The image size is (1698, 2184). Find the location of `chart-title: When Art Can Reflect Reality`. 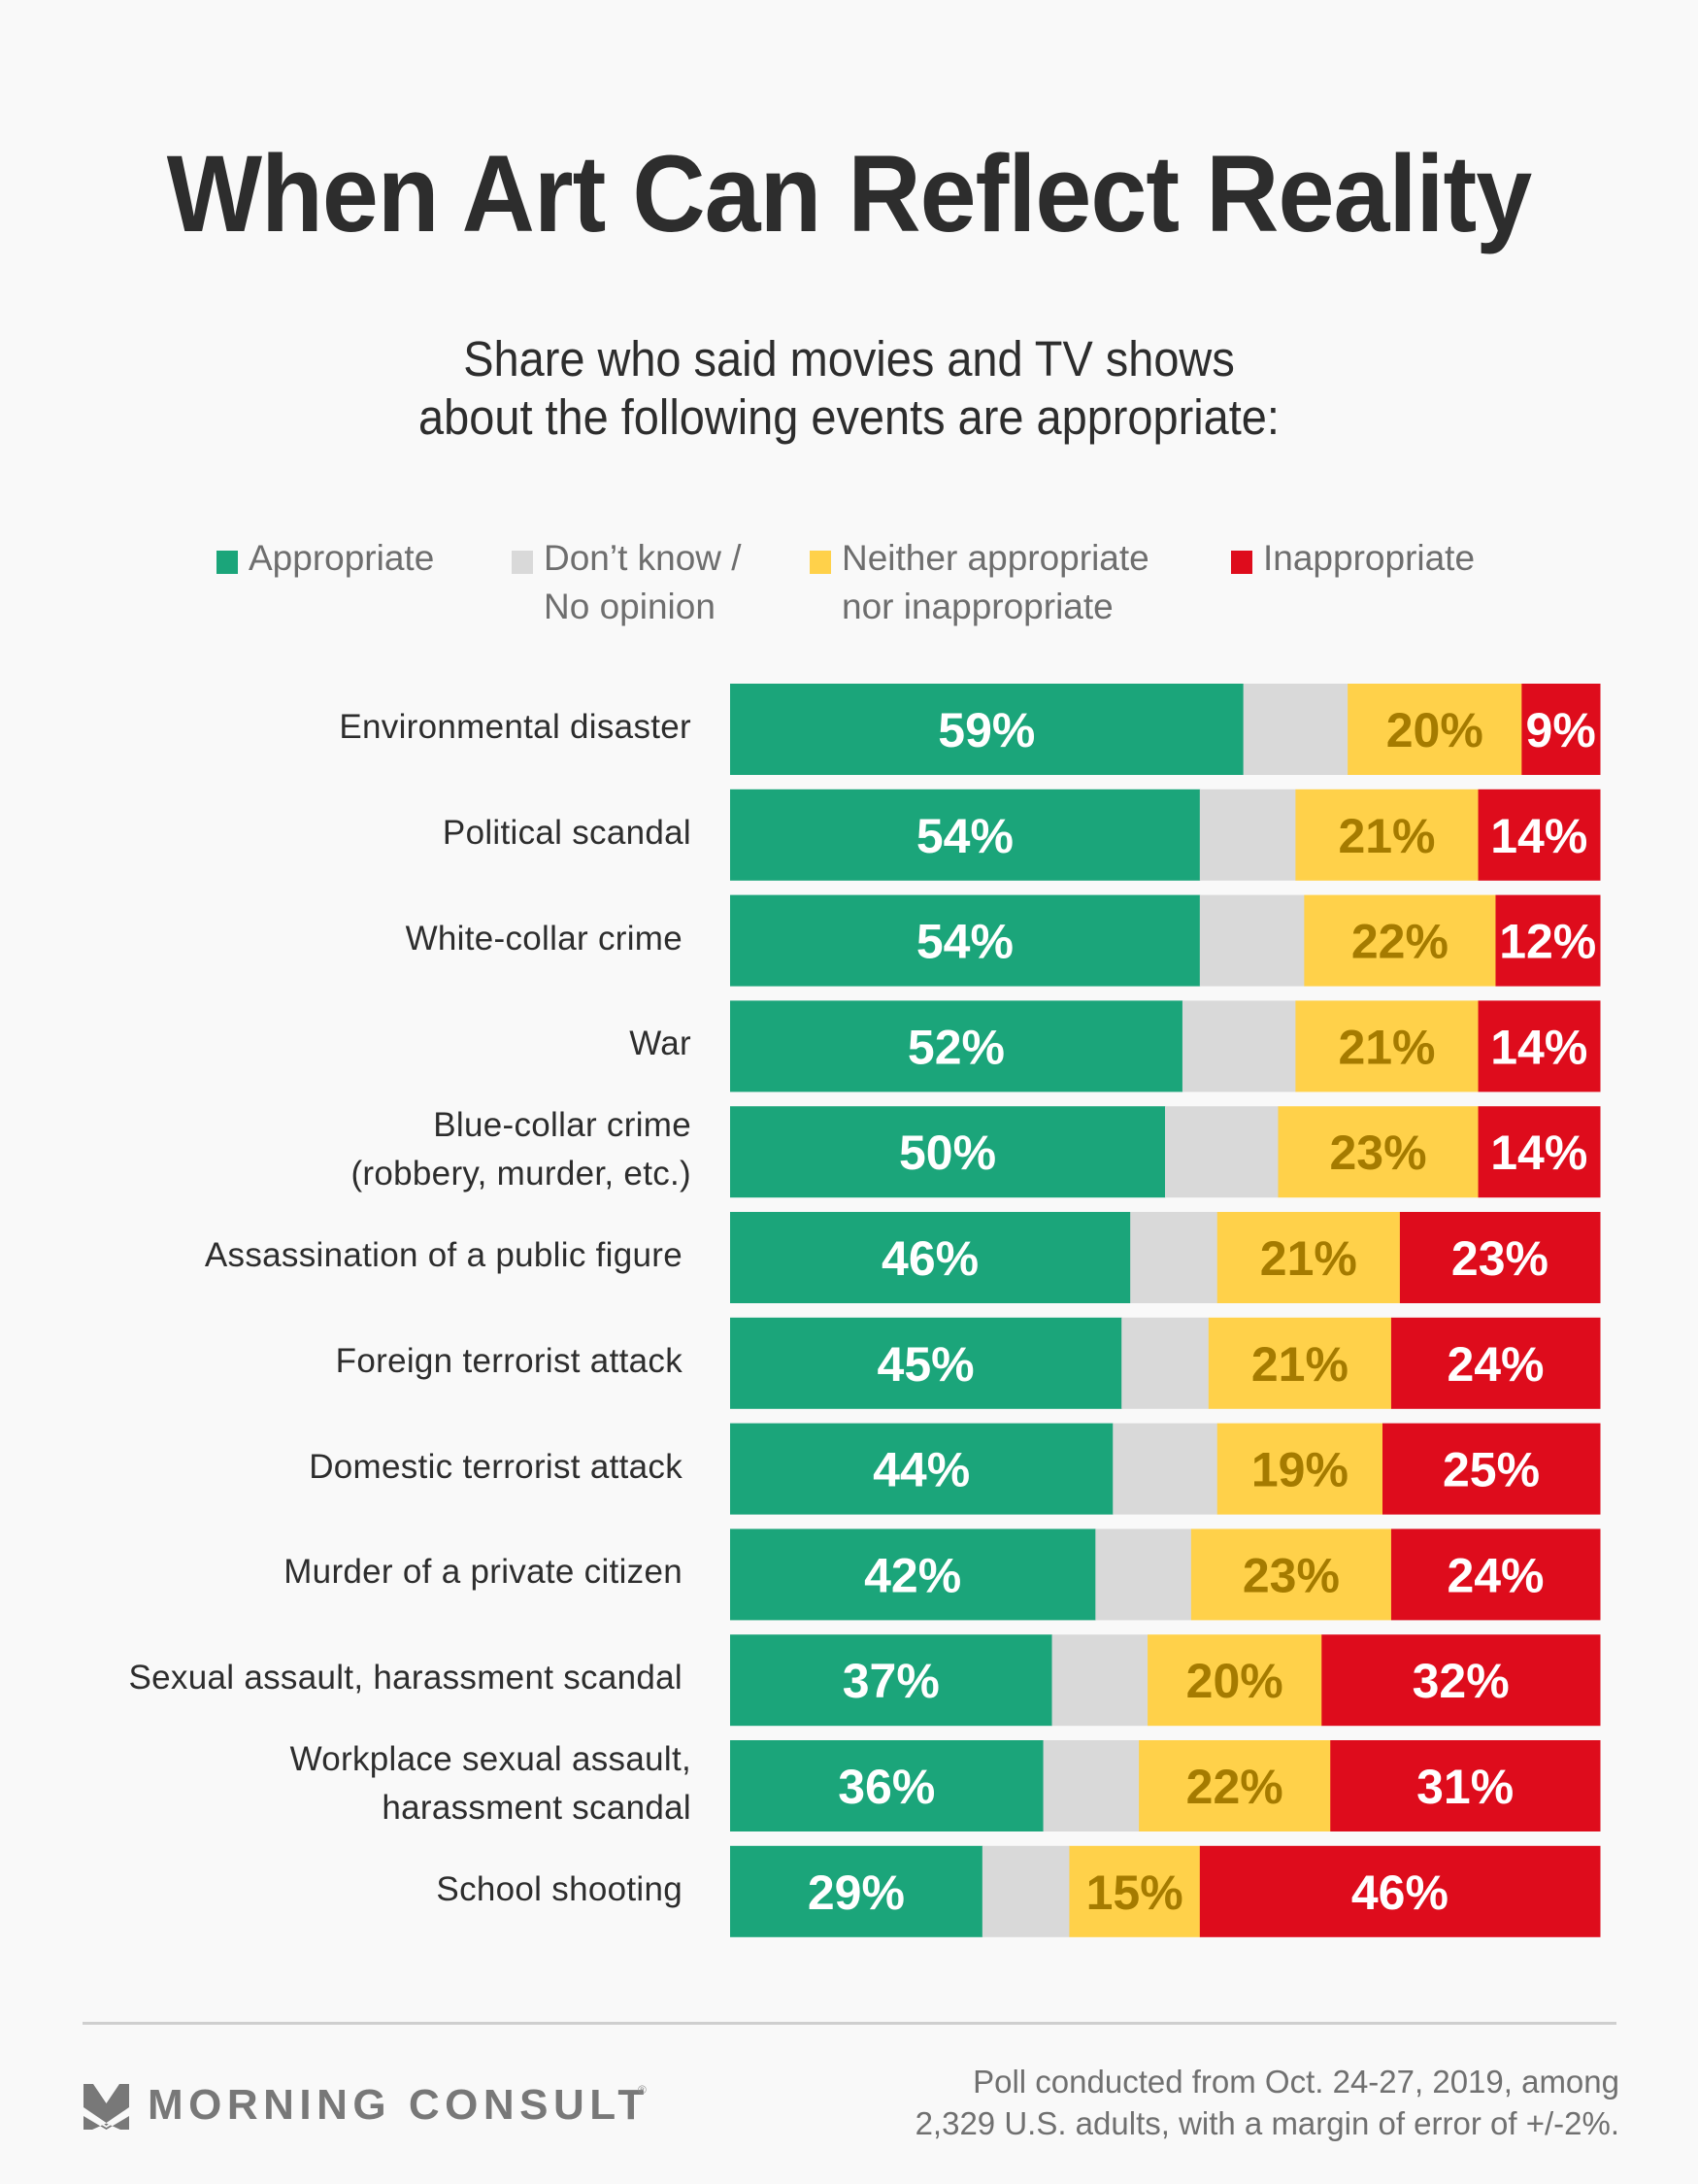

chart-title: When Art Can Reflect Reality is located at coordinates (849, 193).